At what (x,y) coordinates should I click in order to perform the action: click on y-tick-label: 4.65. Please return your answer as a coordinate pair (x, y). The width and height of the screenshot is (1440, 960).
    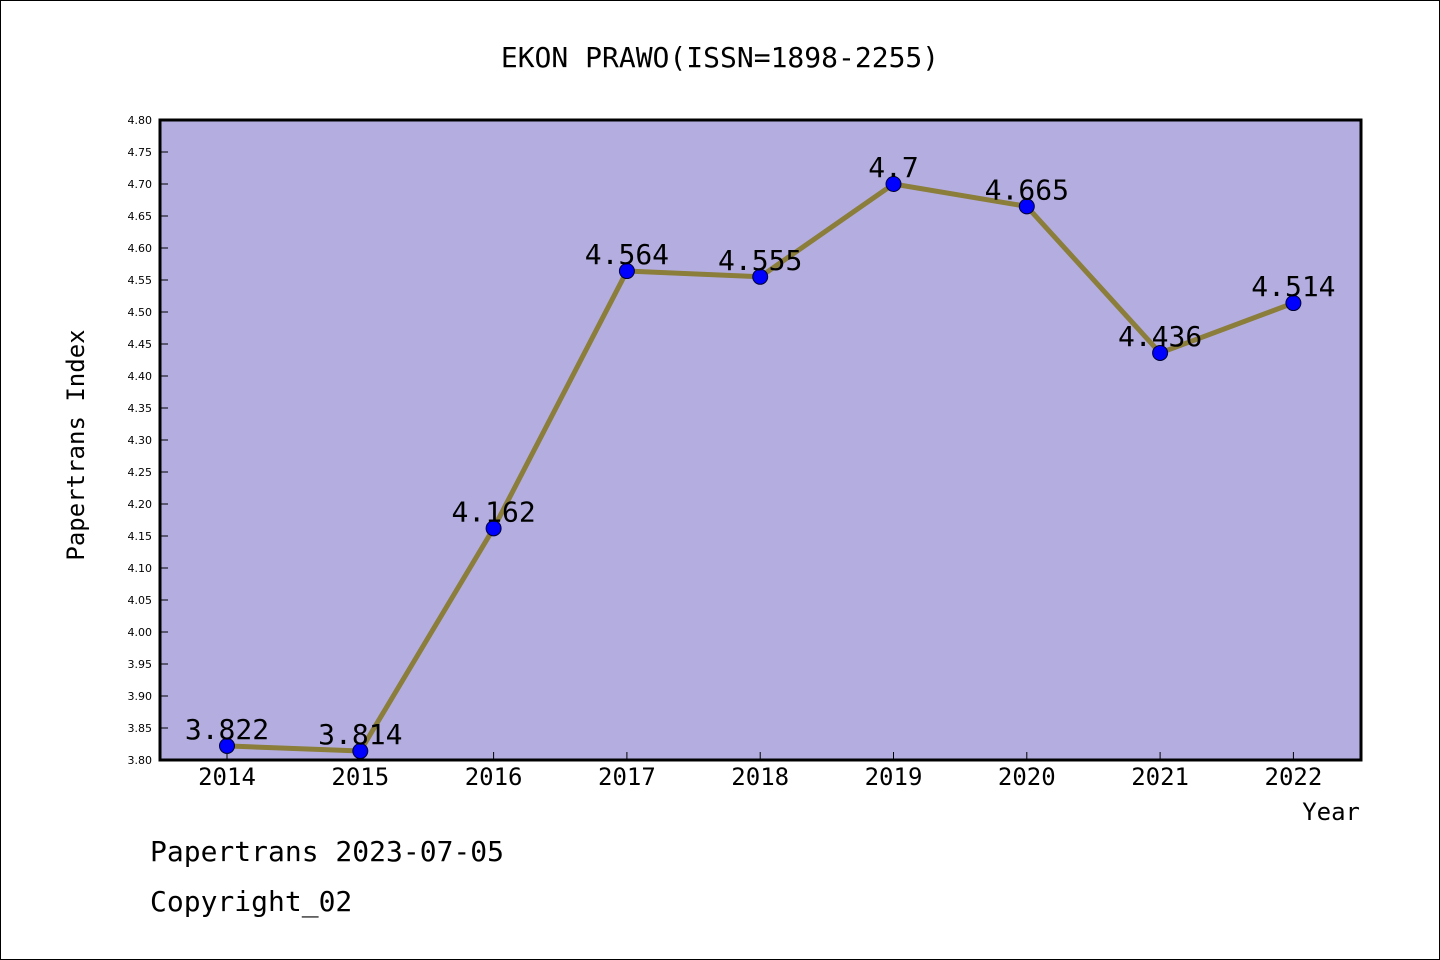
    Looking at the image, I should click on (140, 216).